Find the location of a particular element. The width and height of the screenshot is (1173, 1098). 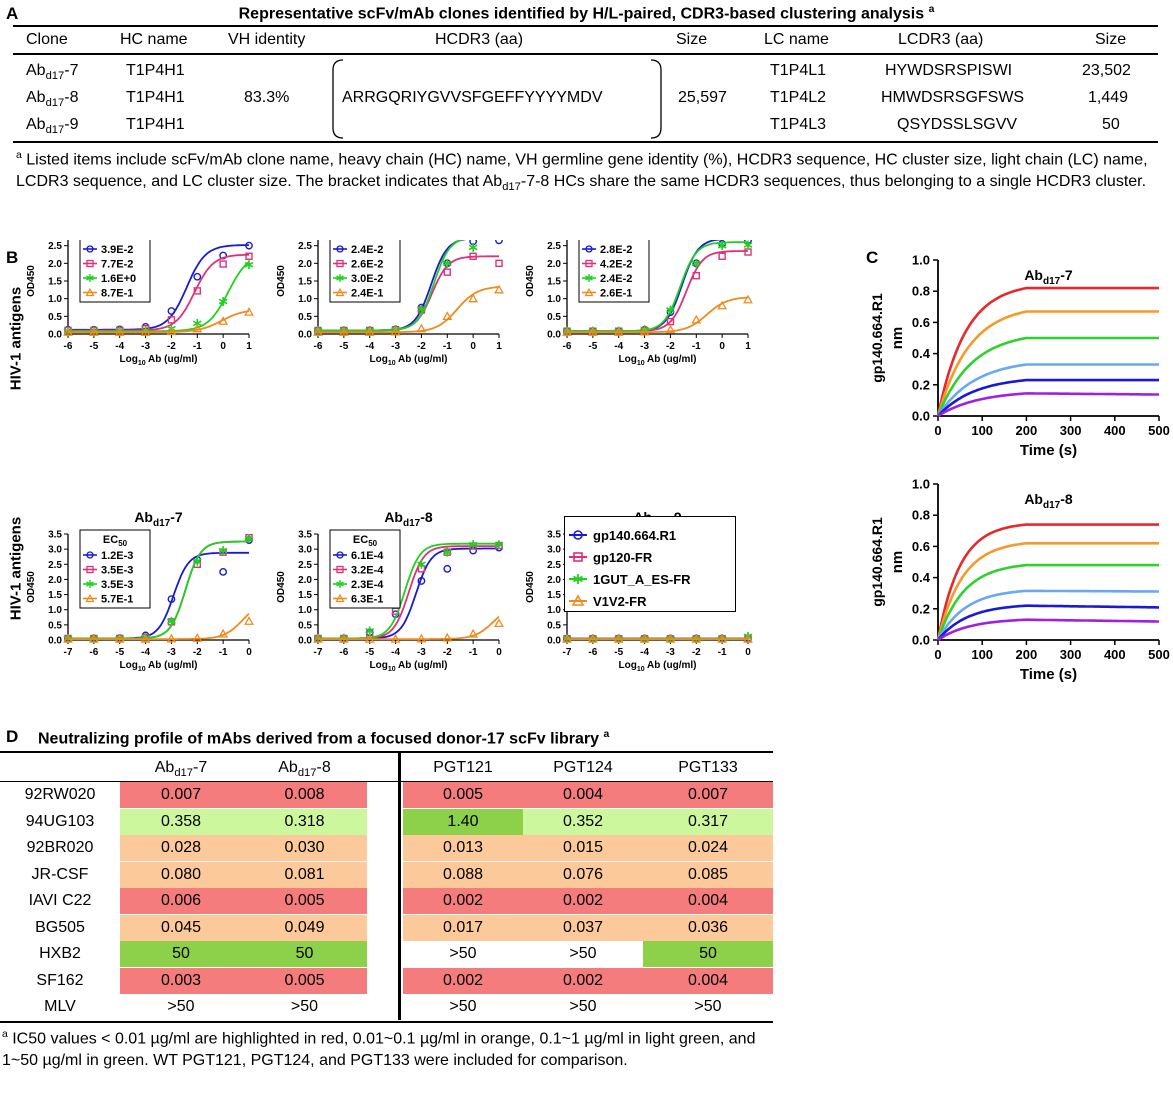

chart-title: Abd17-8 is located at coordinates (1048, 501).